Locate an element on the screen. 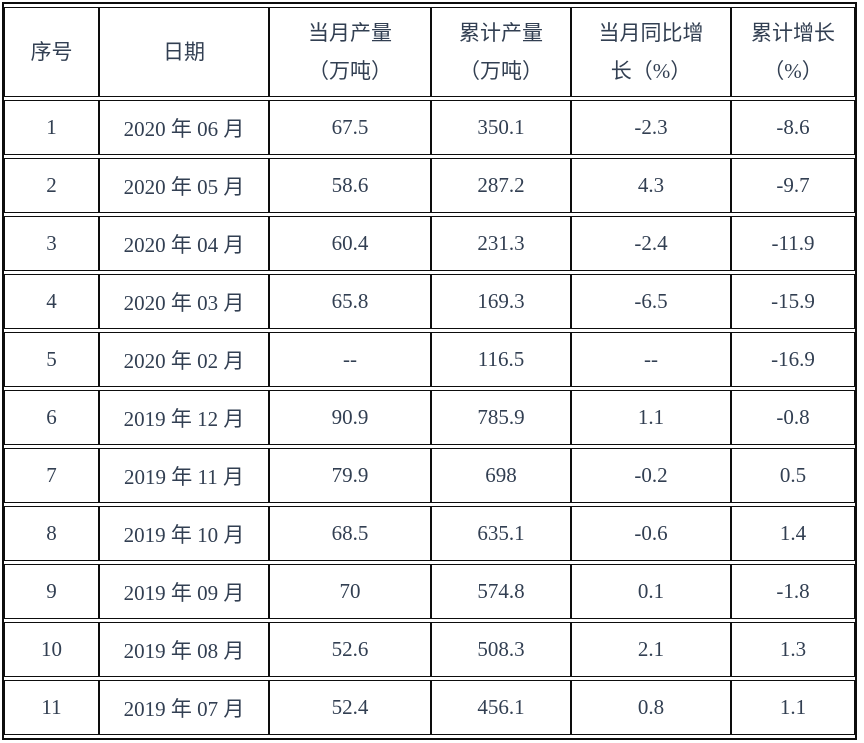  cell-cumulative_growth: -9.7 is located at coordinates (793, 185).